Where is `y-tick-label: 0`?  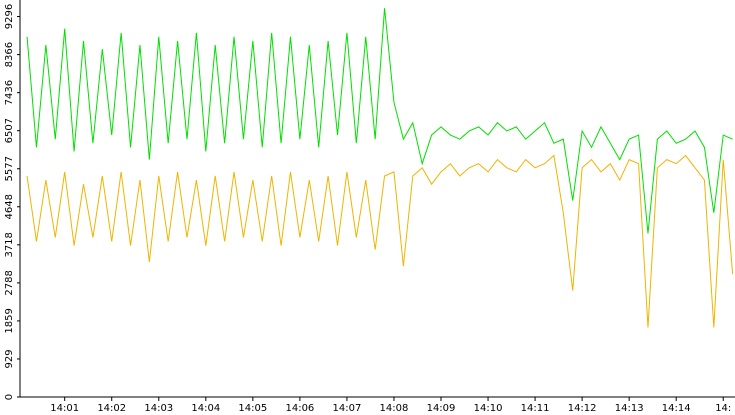
y-tick-label: 0 is located at coordinates (9, 397).